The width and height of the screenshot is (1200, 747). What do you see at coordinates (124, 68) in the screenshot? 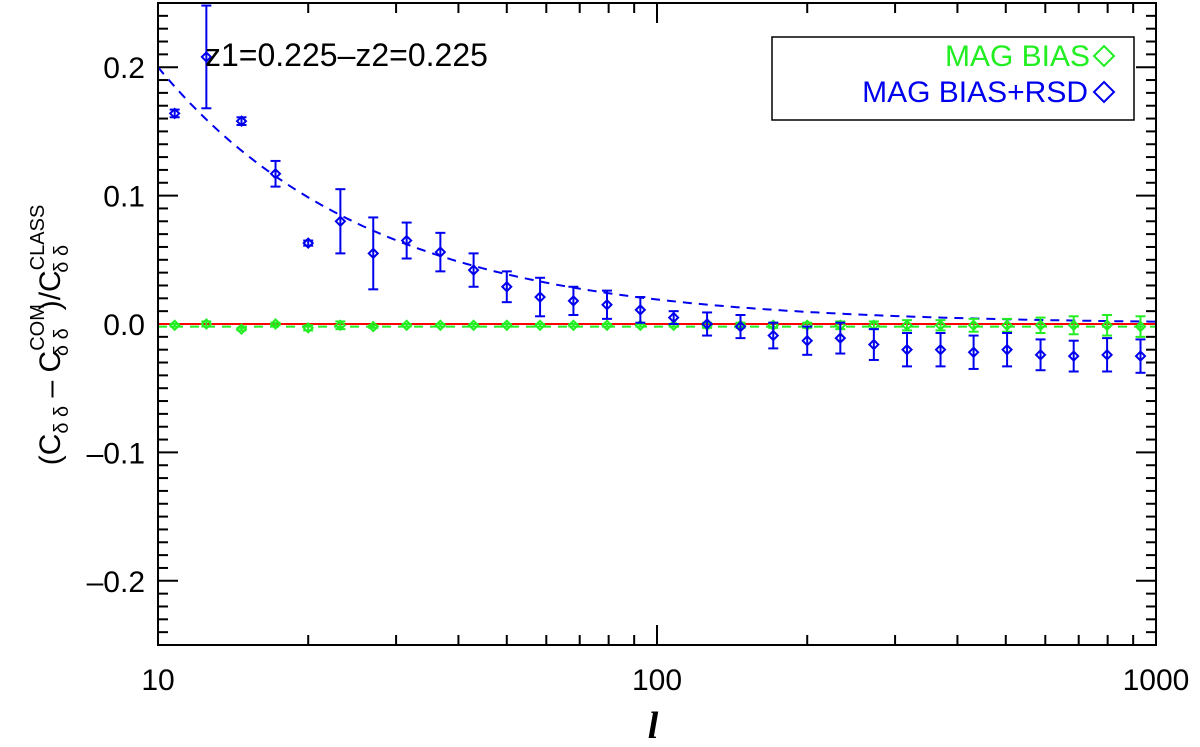
I see `y-tick-label: 0.2` at bounding box center [124, 68].